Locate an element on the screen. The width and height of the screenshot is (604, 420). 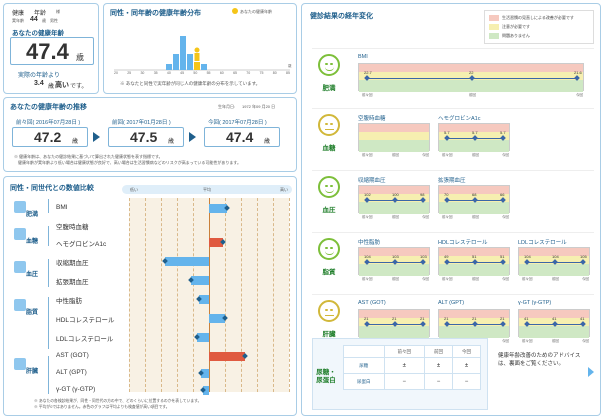
label-age: 年齢 is located at coordinates (40, 14).